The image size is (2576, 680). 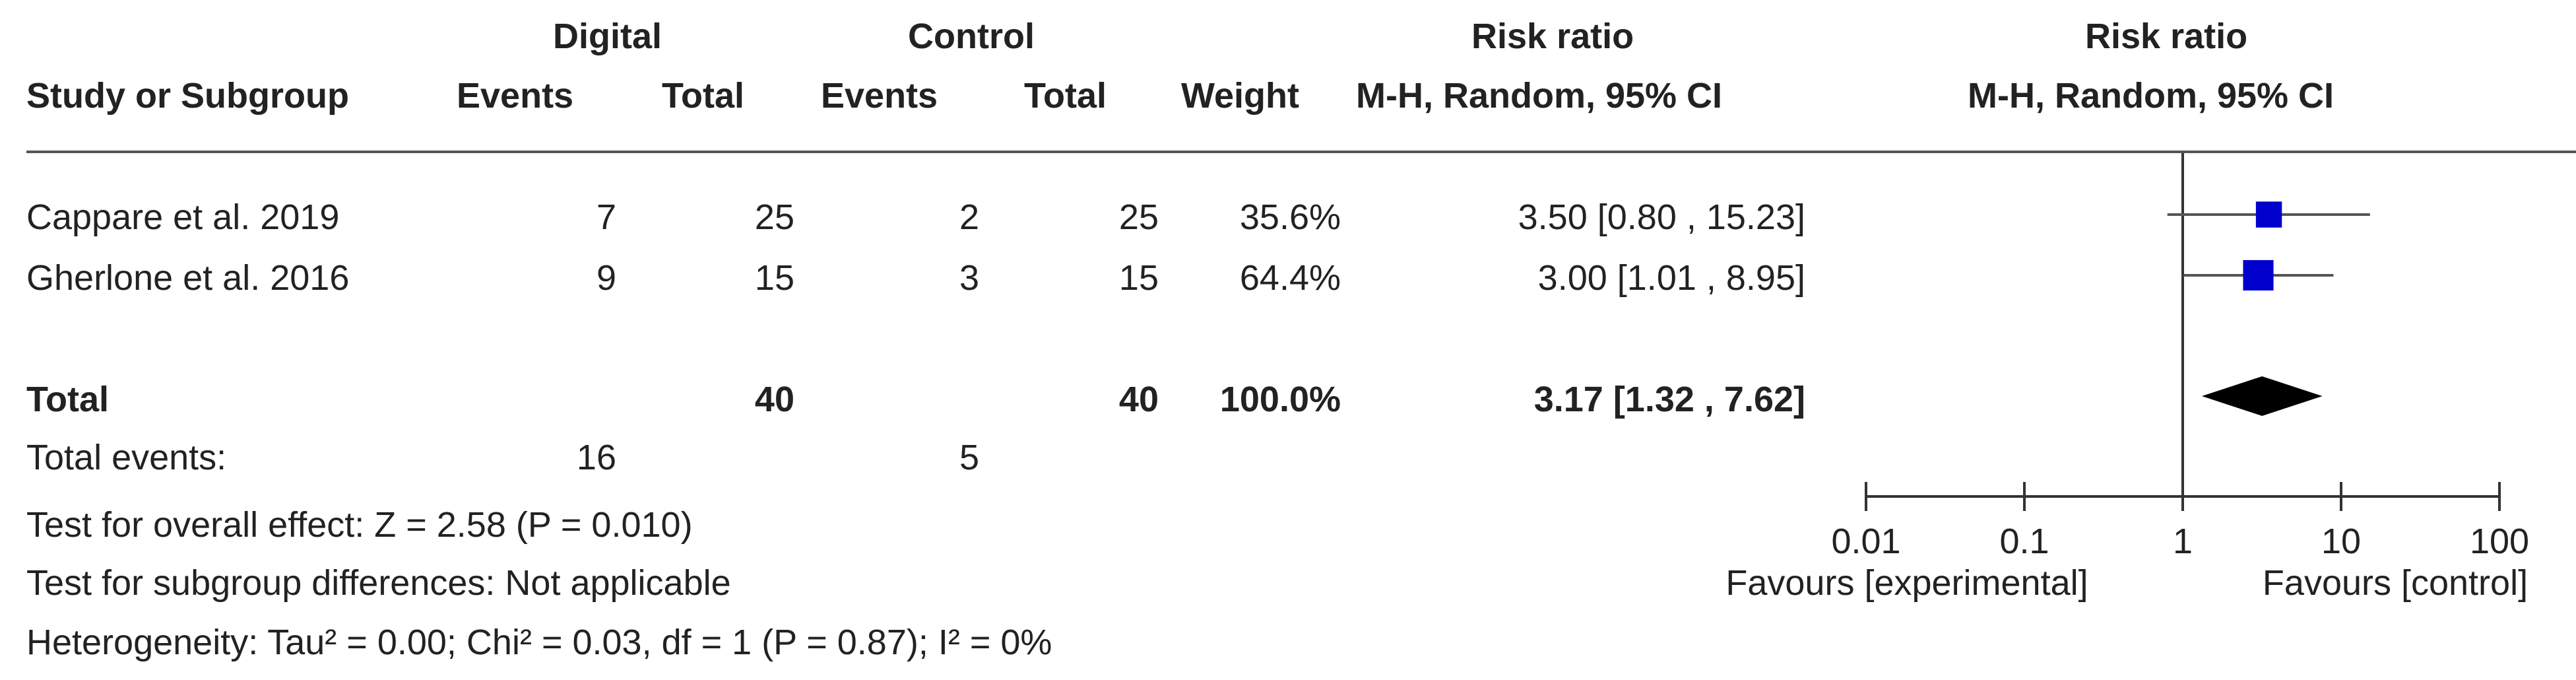 I want to click on favours-left-label: Favours [experimental], so click(x=1907, y=583).